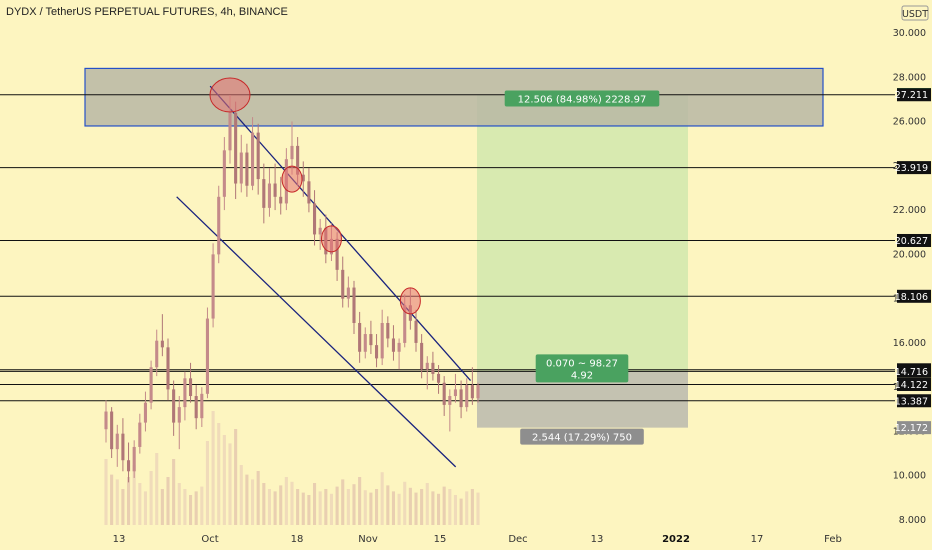 The height and width of the screenshot is (550, 932). Describe the element at coordinates (582, 375) in the screenshot. I see `entry-stats-label: 4.92` at that location.